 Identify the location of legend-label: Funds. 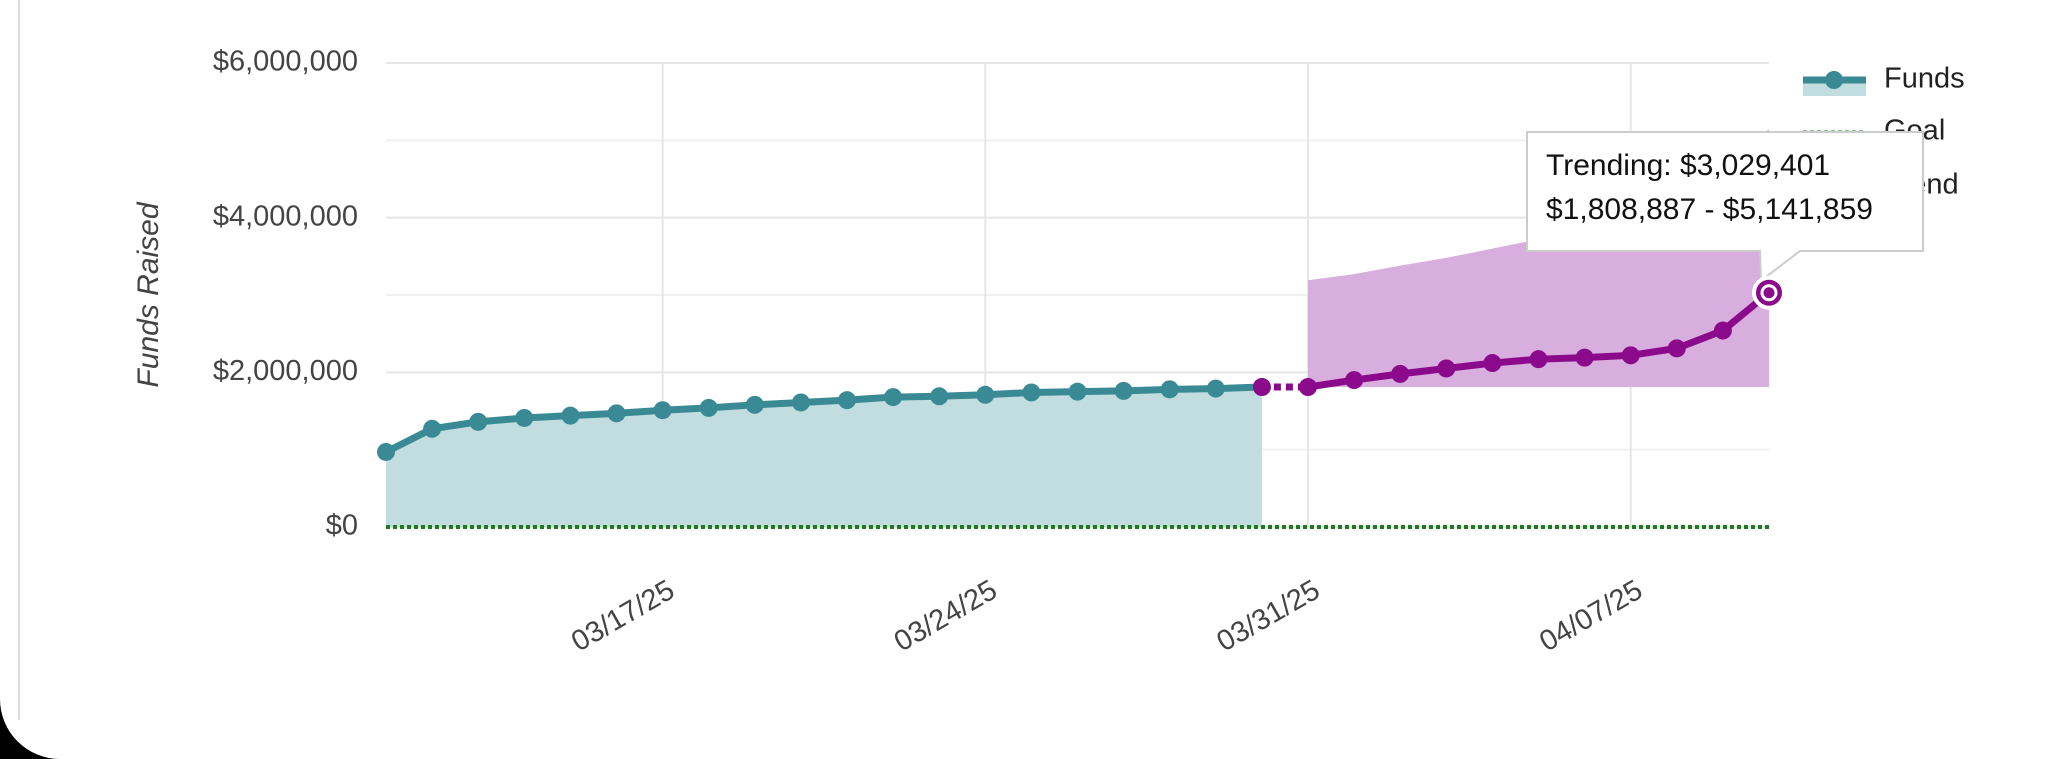
(1924, 79).